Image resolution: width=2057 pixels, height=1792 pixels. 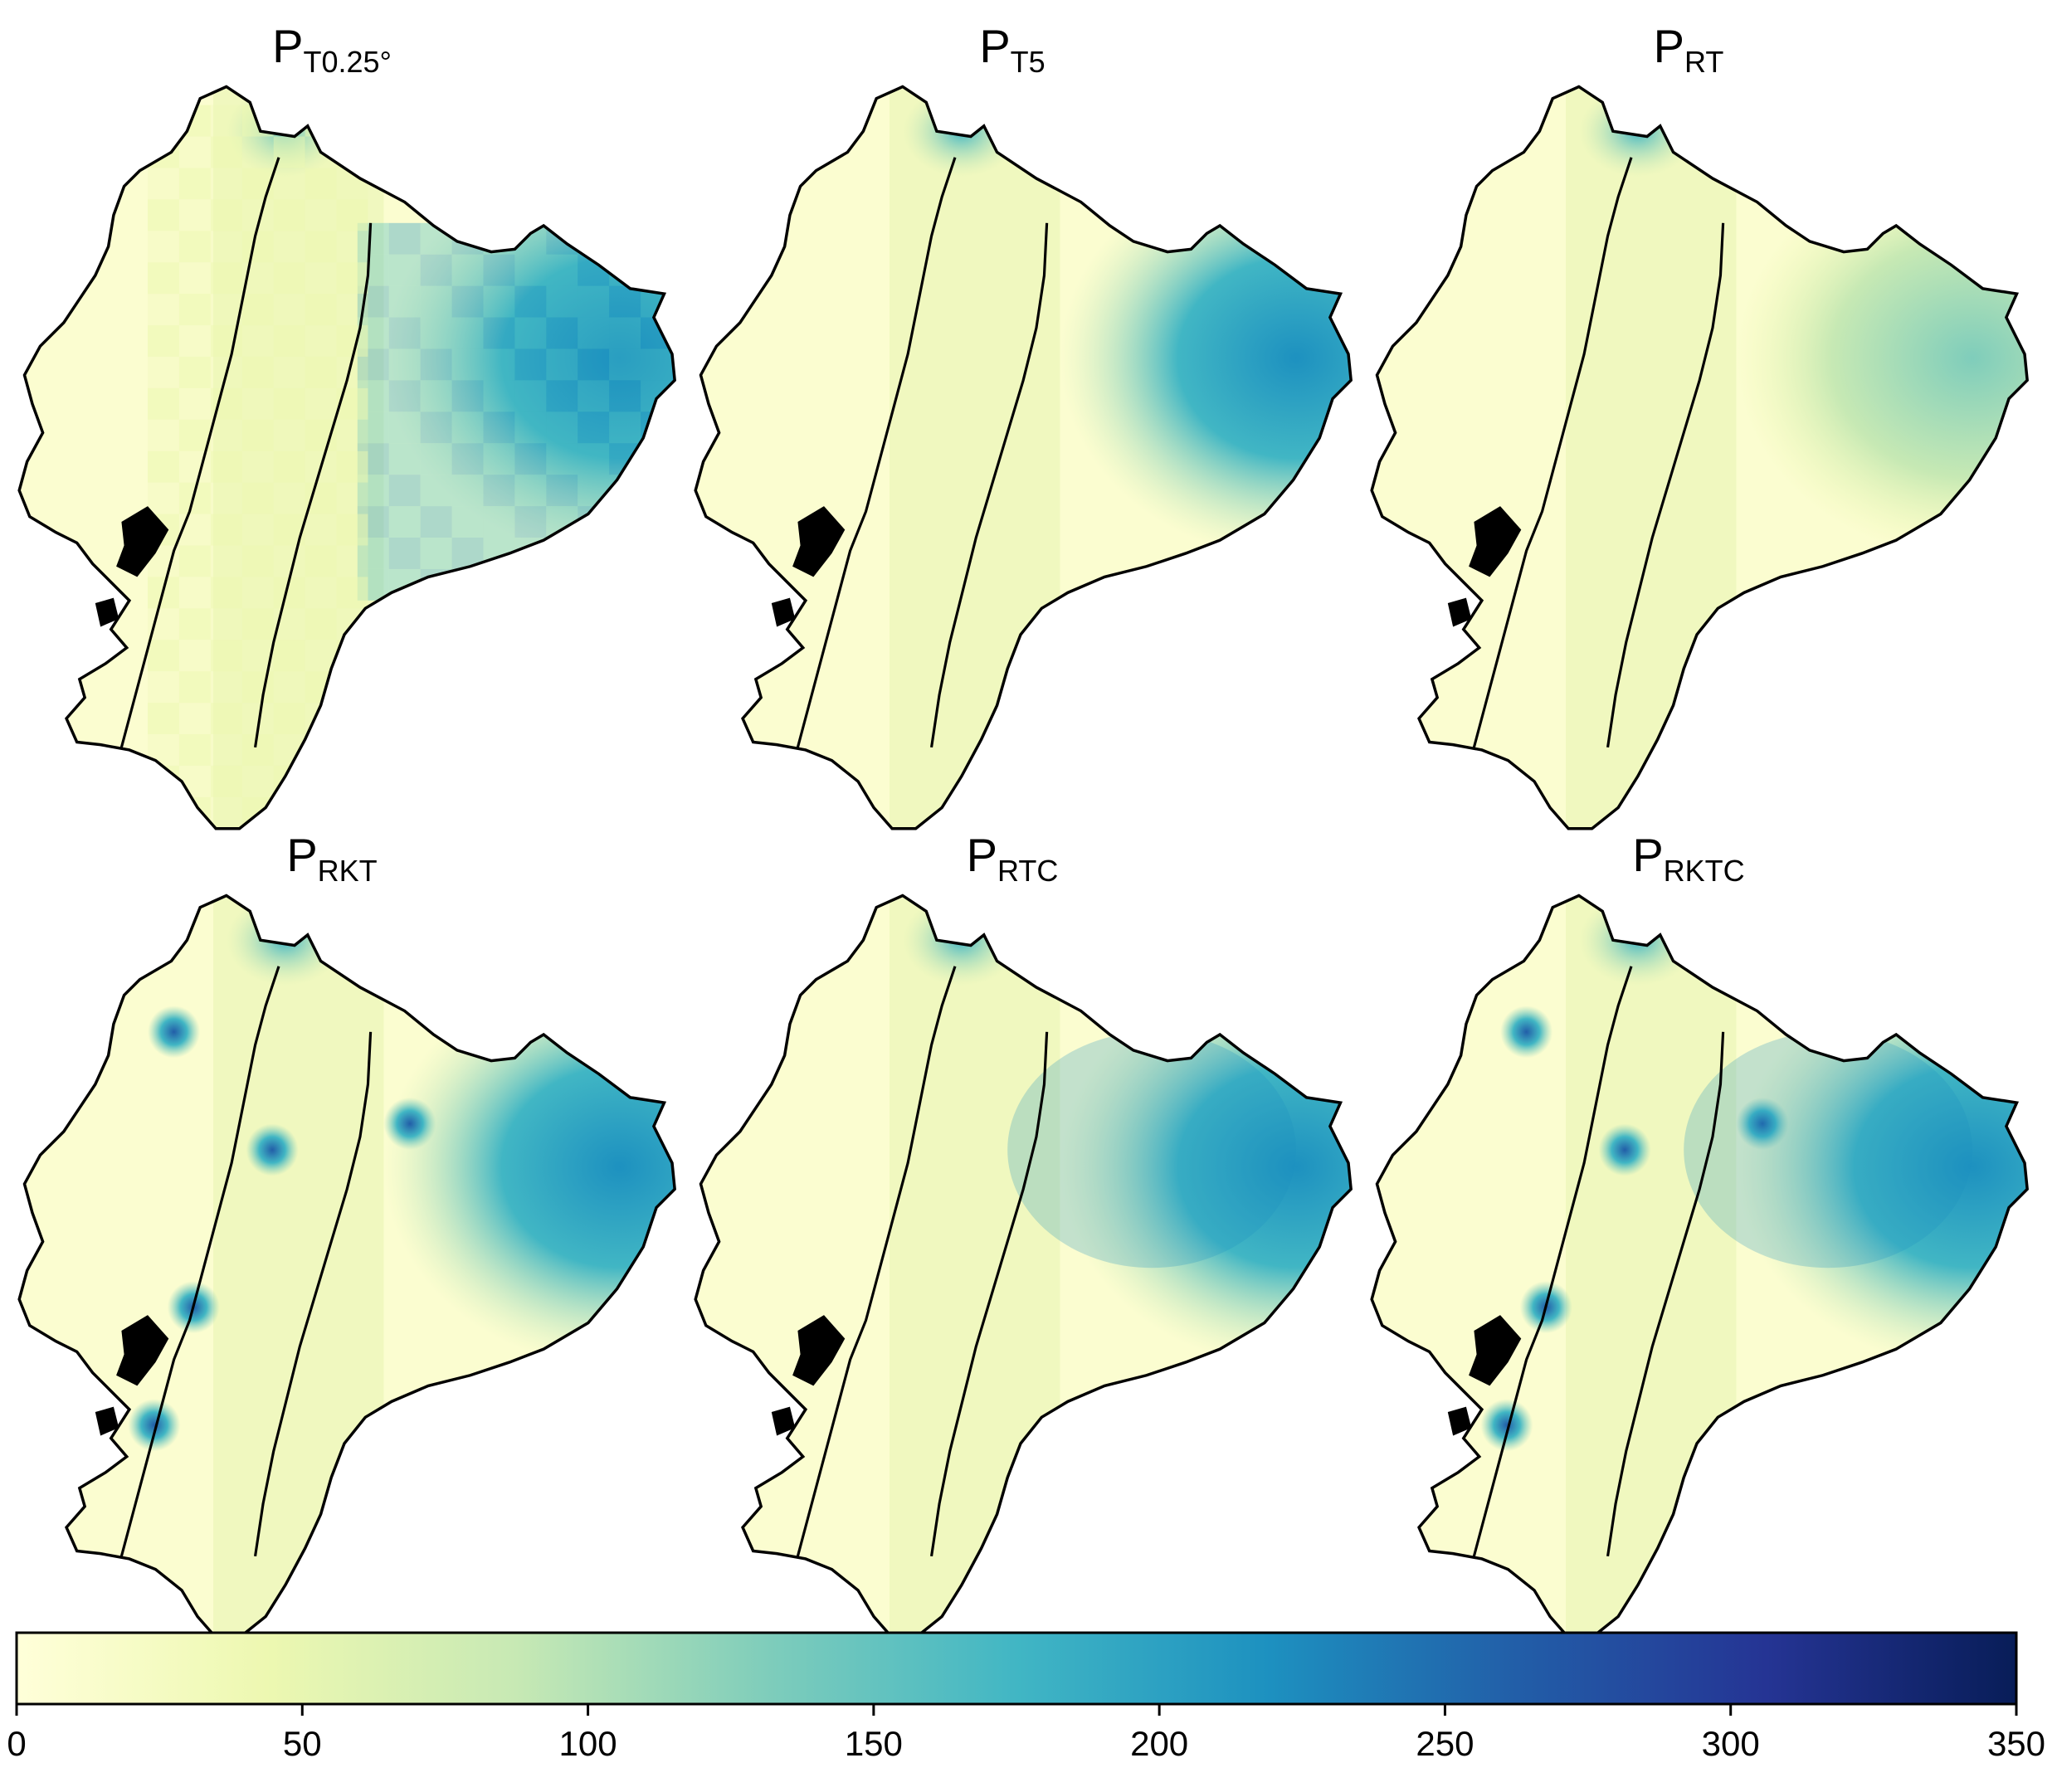 What do you see at coordinates (1688, 858) in the screenshot?
I see `panel-title: PRKTC` at bounding box center [1688, 858].